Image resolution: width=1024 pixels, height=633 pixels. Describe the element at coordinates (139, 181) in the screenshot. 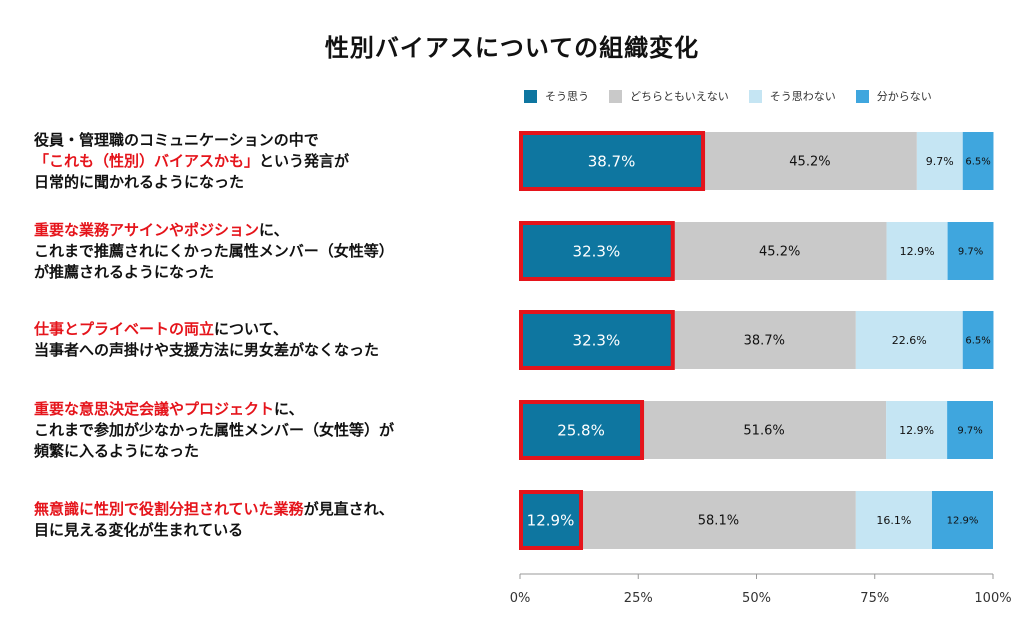

I see `row-label-text: 日常的に聞かれるようになった` at that location.